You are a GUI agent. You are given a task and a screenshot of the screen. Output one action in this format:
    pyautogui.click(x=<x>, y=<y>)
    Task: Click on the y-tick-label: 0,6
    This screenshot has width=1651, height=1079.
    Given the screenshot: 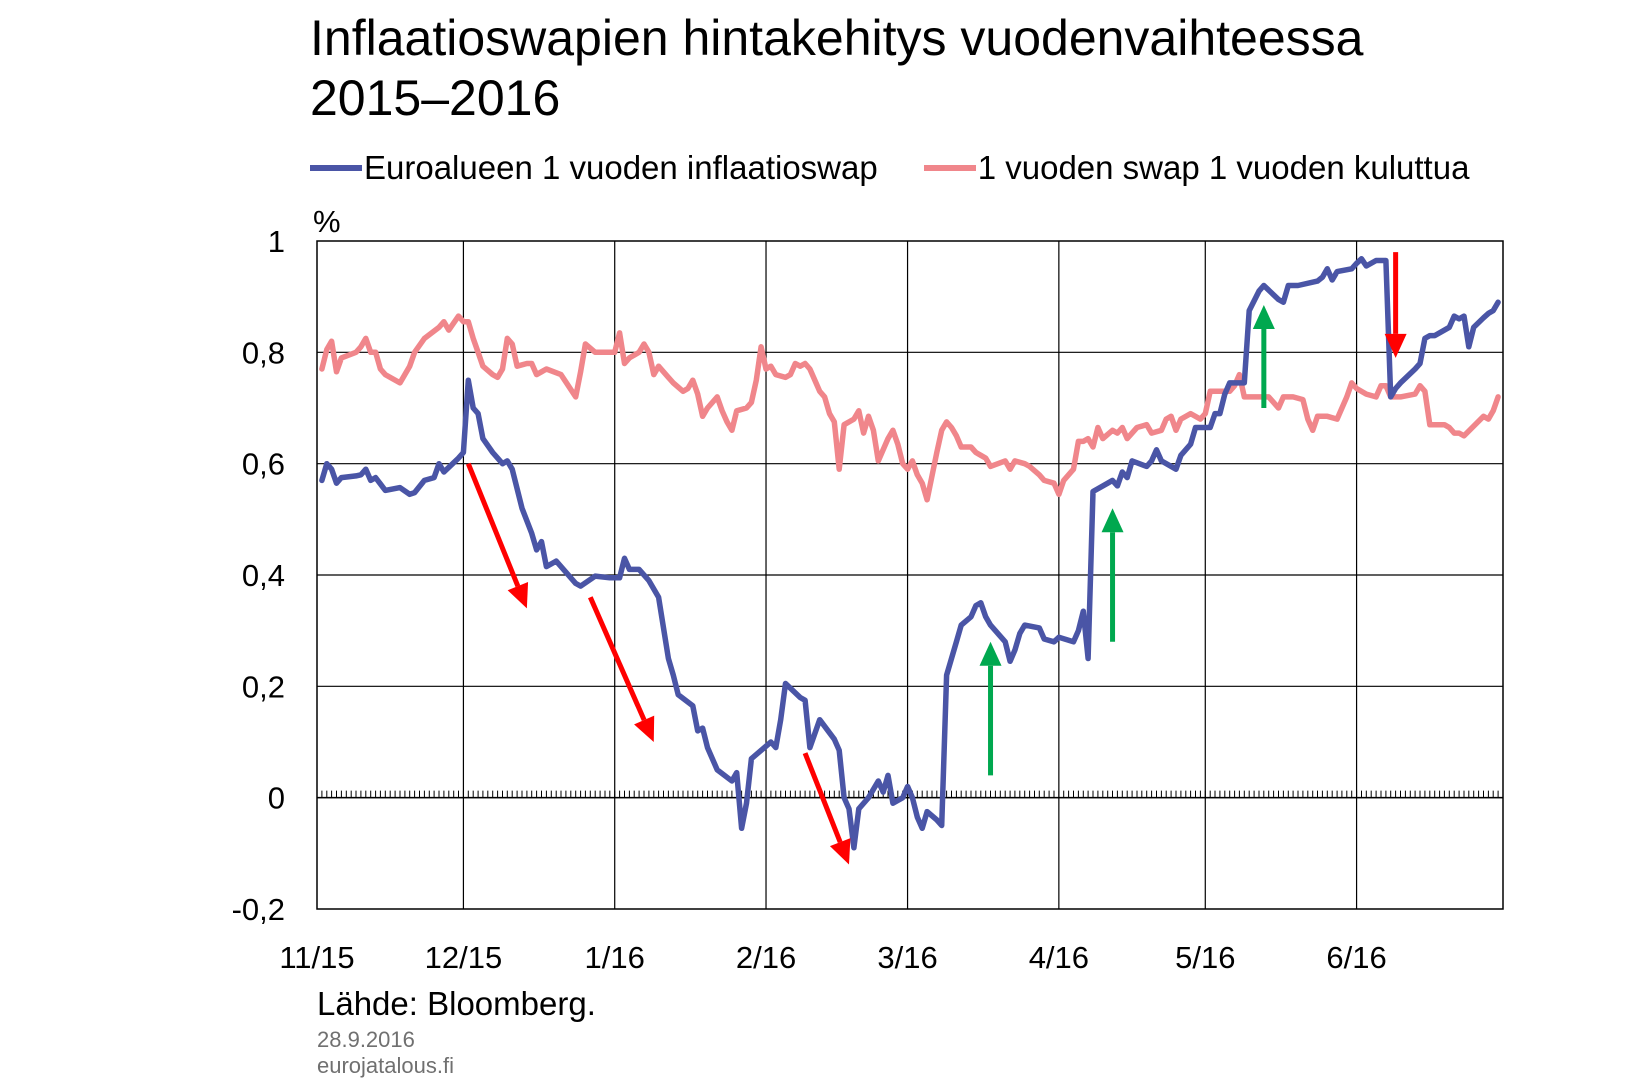 What is the action you would take?
    pyautogui.click(x=263, y=464)
    